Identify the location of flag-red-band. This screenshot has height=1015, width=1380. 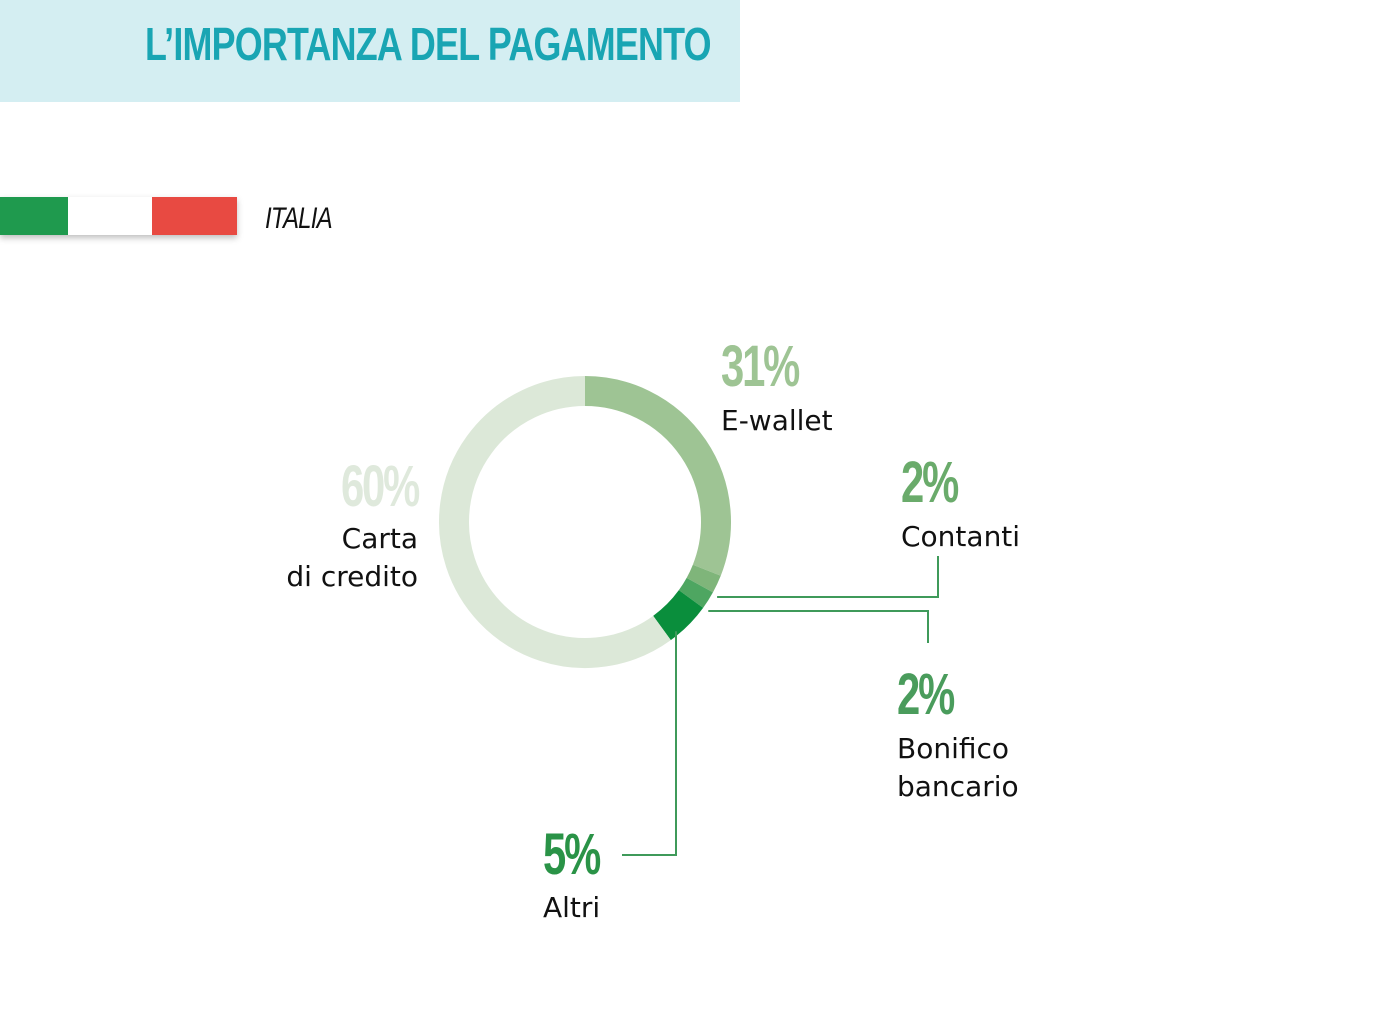
(194, 216).